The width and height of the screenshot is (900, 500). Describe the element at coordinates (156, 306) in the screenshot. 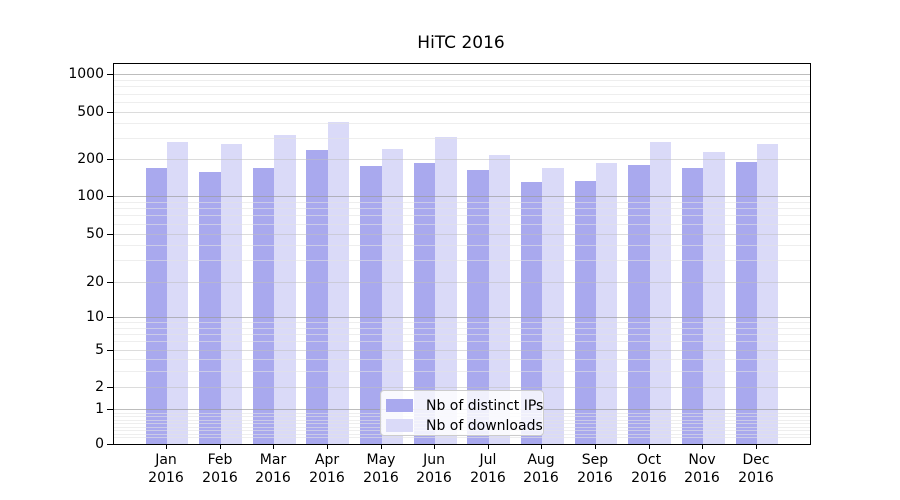

I see `bar-distinct-ips-jan` at that location.